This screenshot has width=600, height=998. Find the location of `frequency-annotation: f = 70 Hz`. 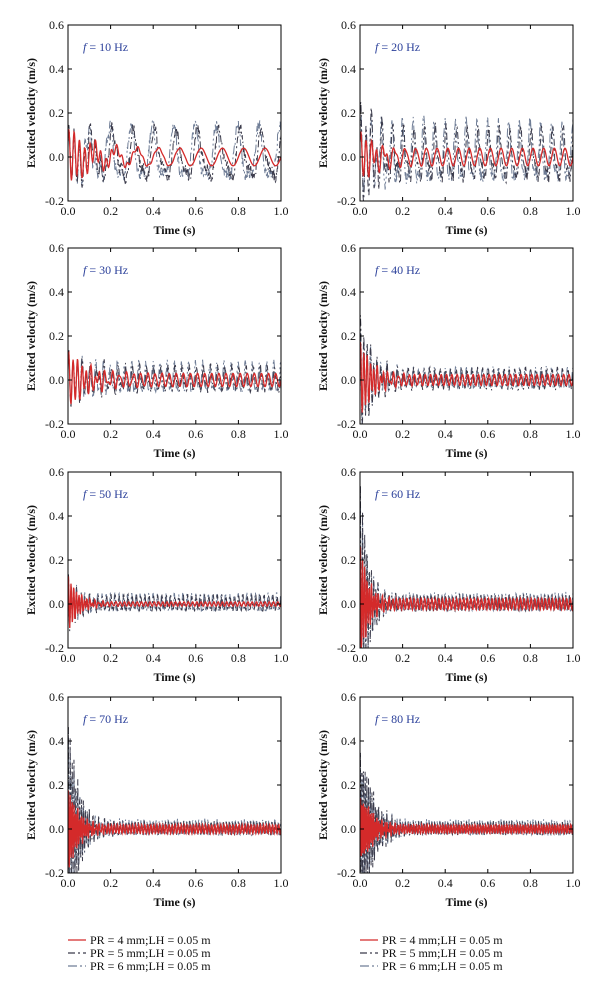

frequency-annotation: f = 70 Hz is located at coordinates (105, 719).